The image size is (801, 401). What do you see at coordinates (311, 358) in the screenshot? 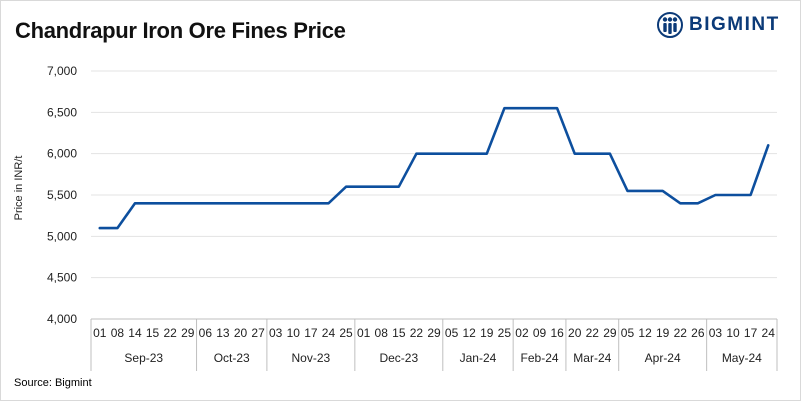
I see `month-label: Nov-23` at bounding box center [311, 358].